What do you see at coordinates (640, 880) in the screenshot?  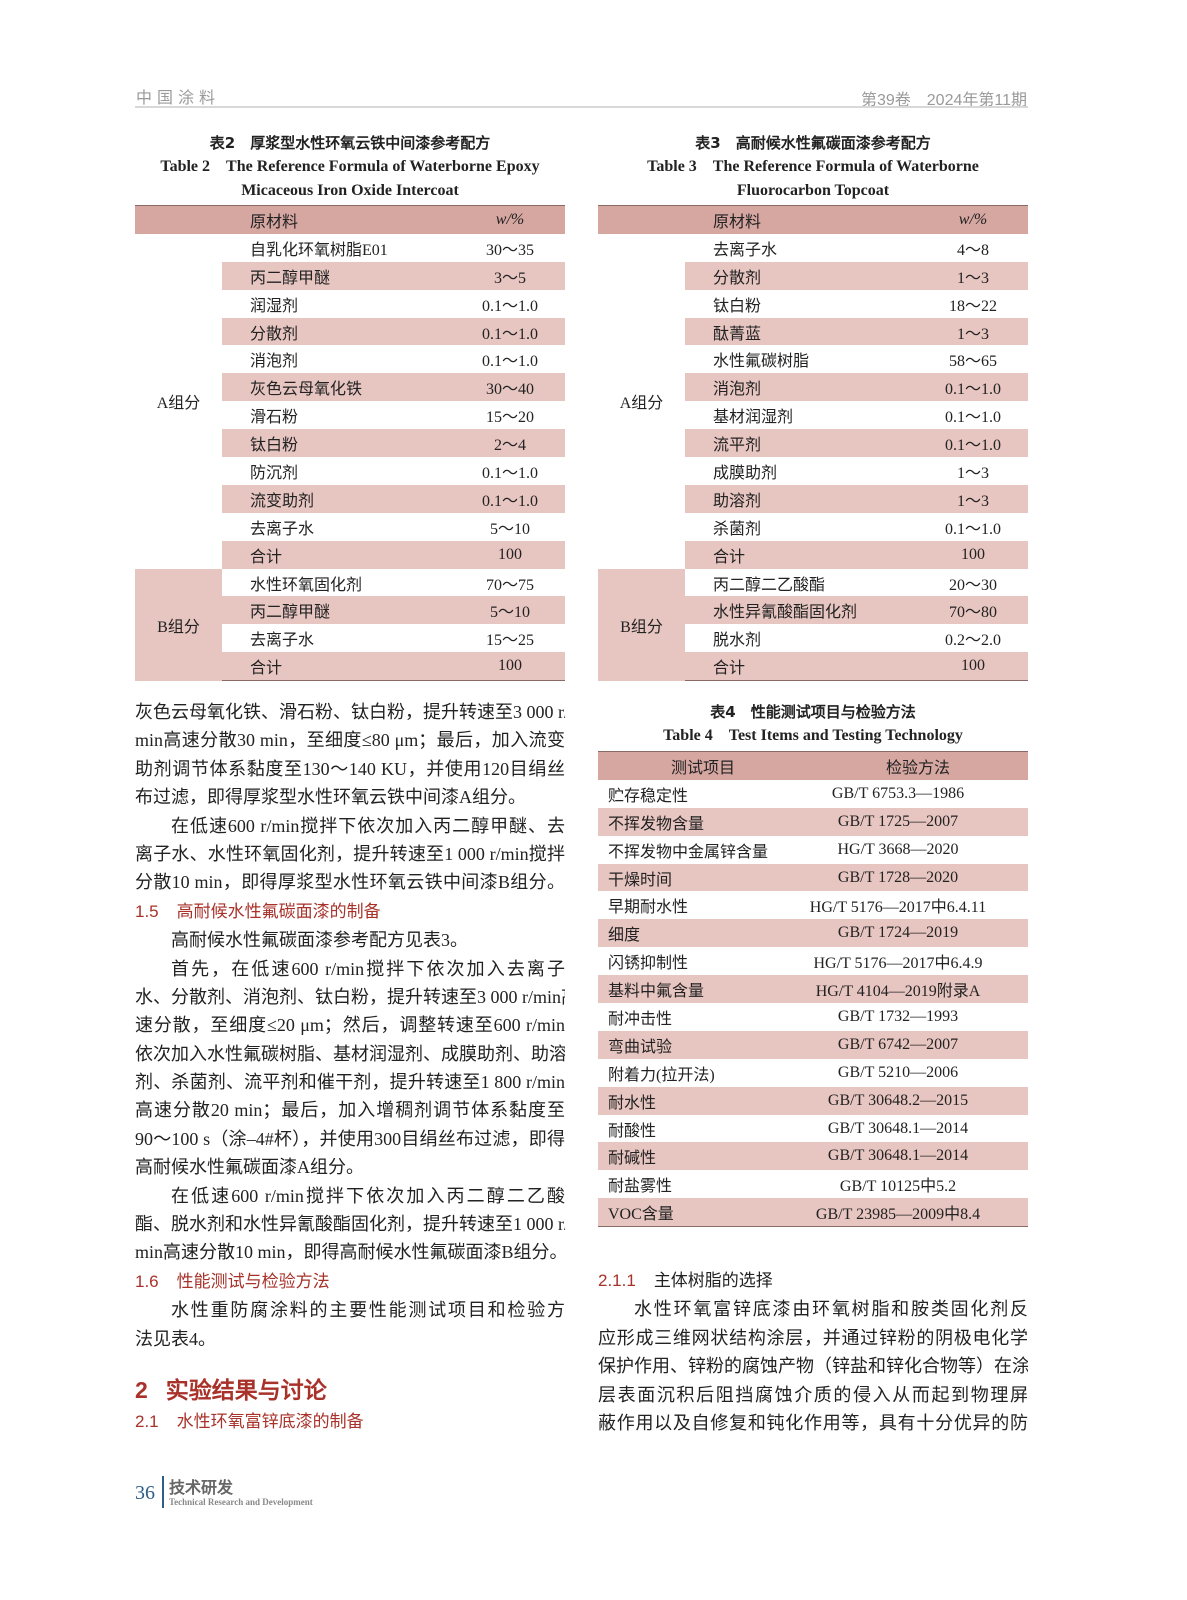 I see `test-item-cell: 干燥时间` at bounding box center [640, 880].